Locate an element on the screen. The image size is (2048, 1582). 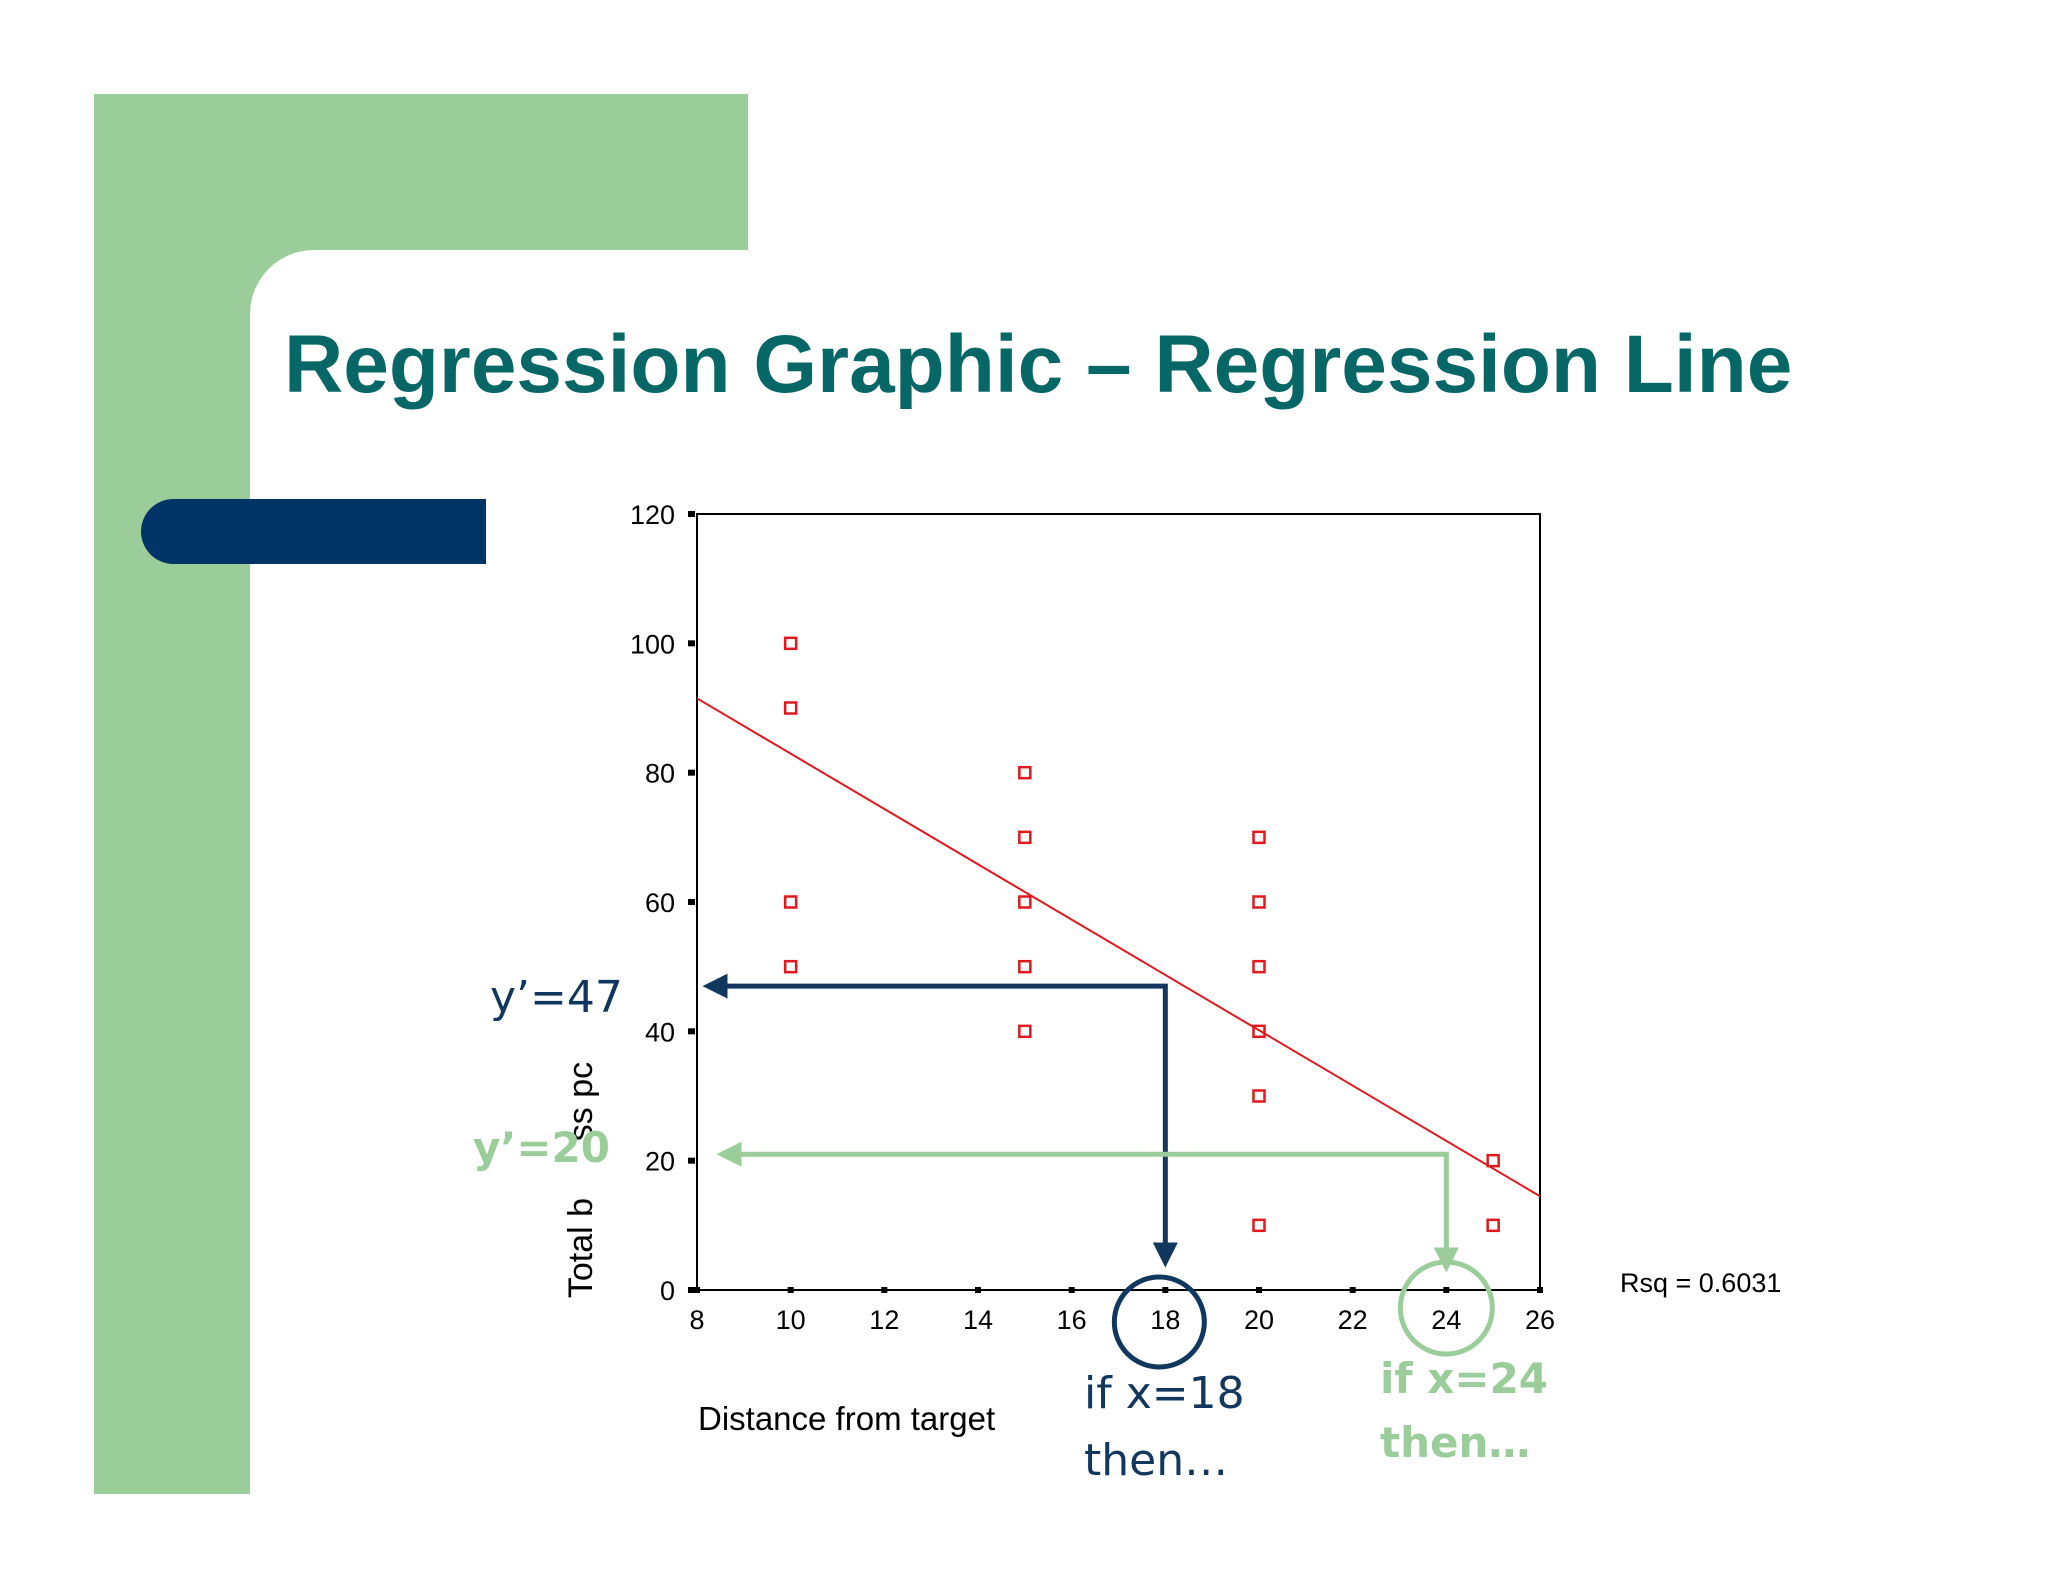
data-points is located at coordinates (1141, 934).